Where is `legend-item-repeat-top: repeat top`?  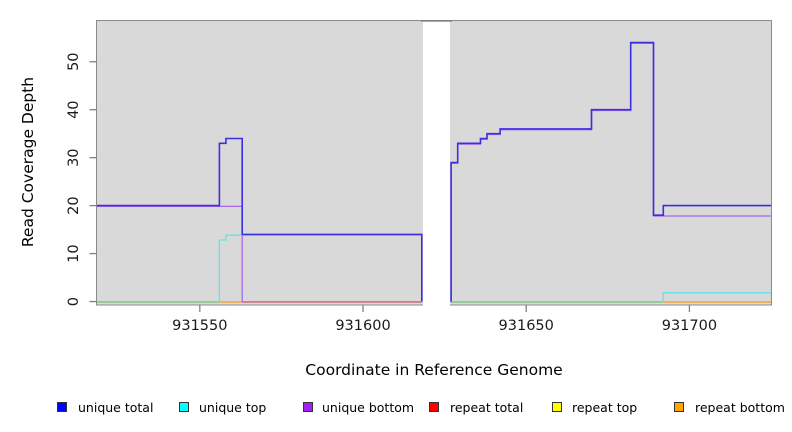
legend-item-repeat-top: repeat top is located at coordinates (594, 407).